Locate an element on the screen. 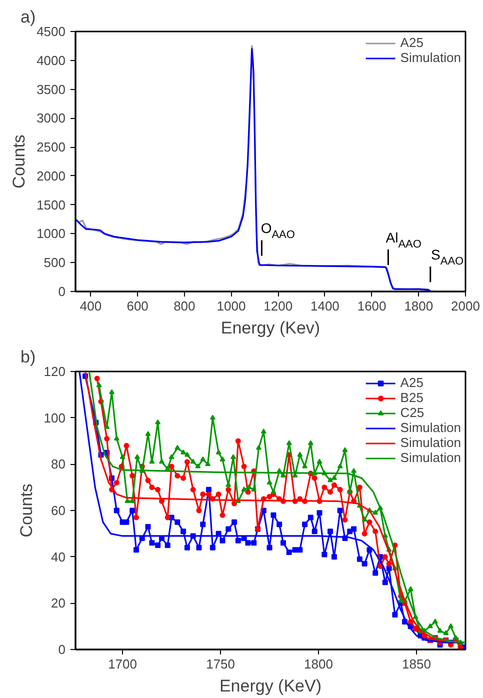 The height and width of the screenshot is (698, 483). x-tick-label: 1700 is located at coordinates (122, 664).